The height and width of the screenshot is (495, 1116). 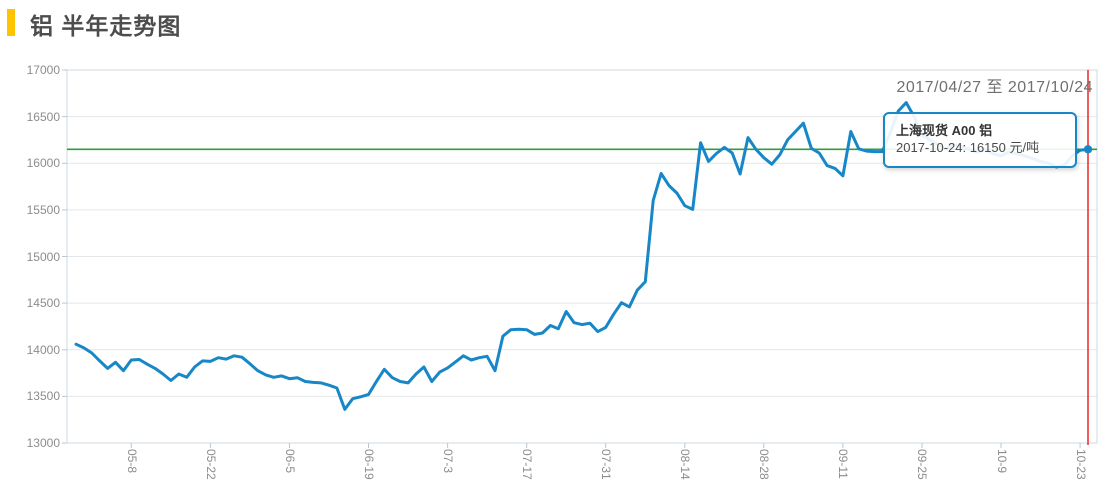 What do you see at coordinates (1088, 149) in the screenshot?
I see `last-point-marker` at bounding box center [1088, 149].